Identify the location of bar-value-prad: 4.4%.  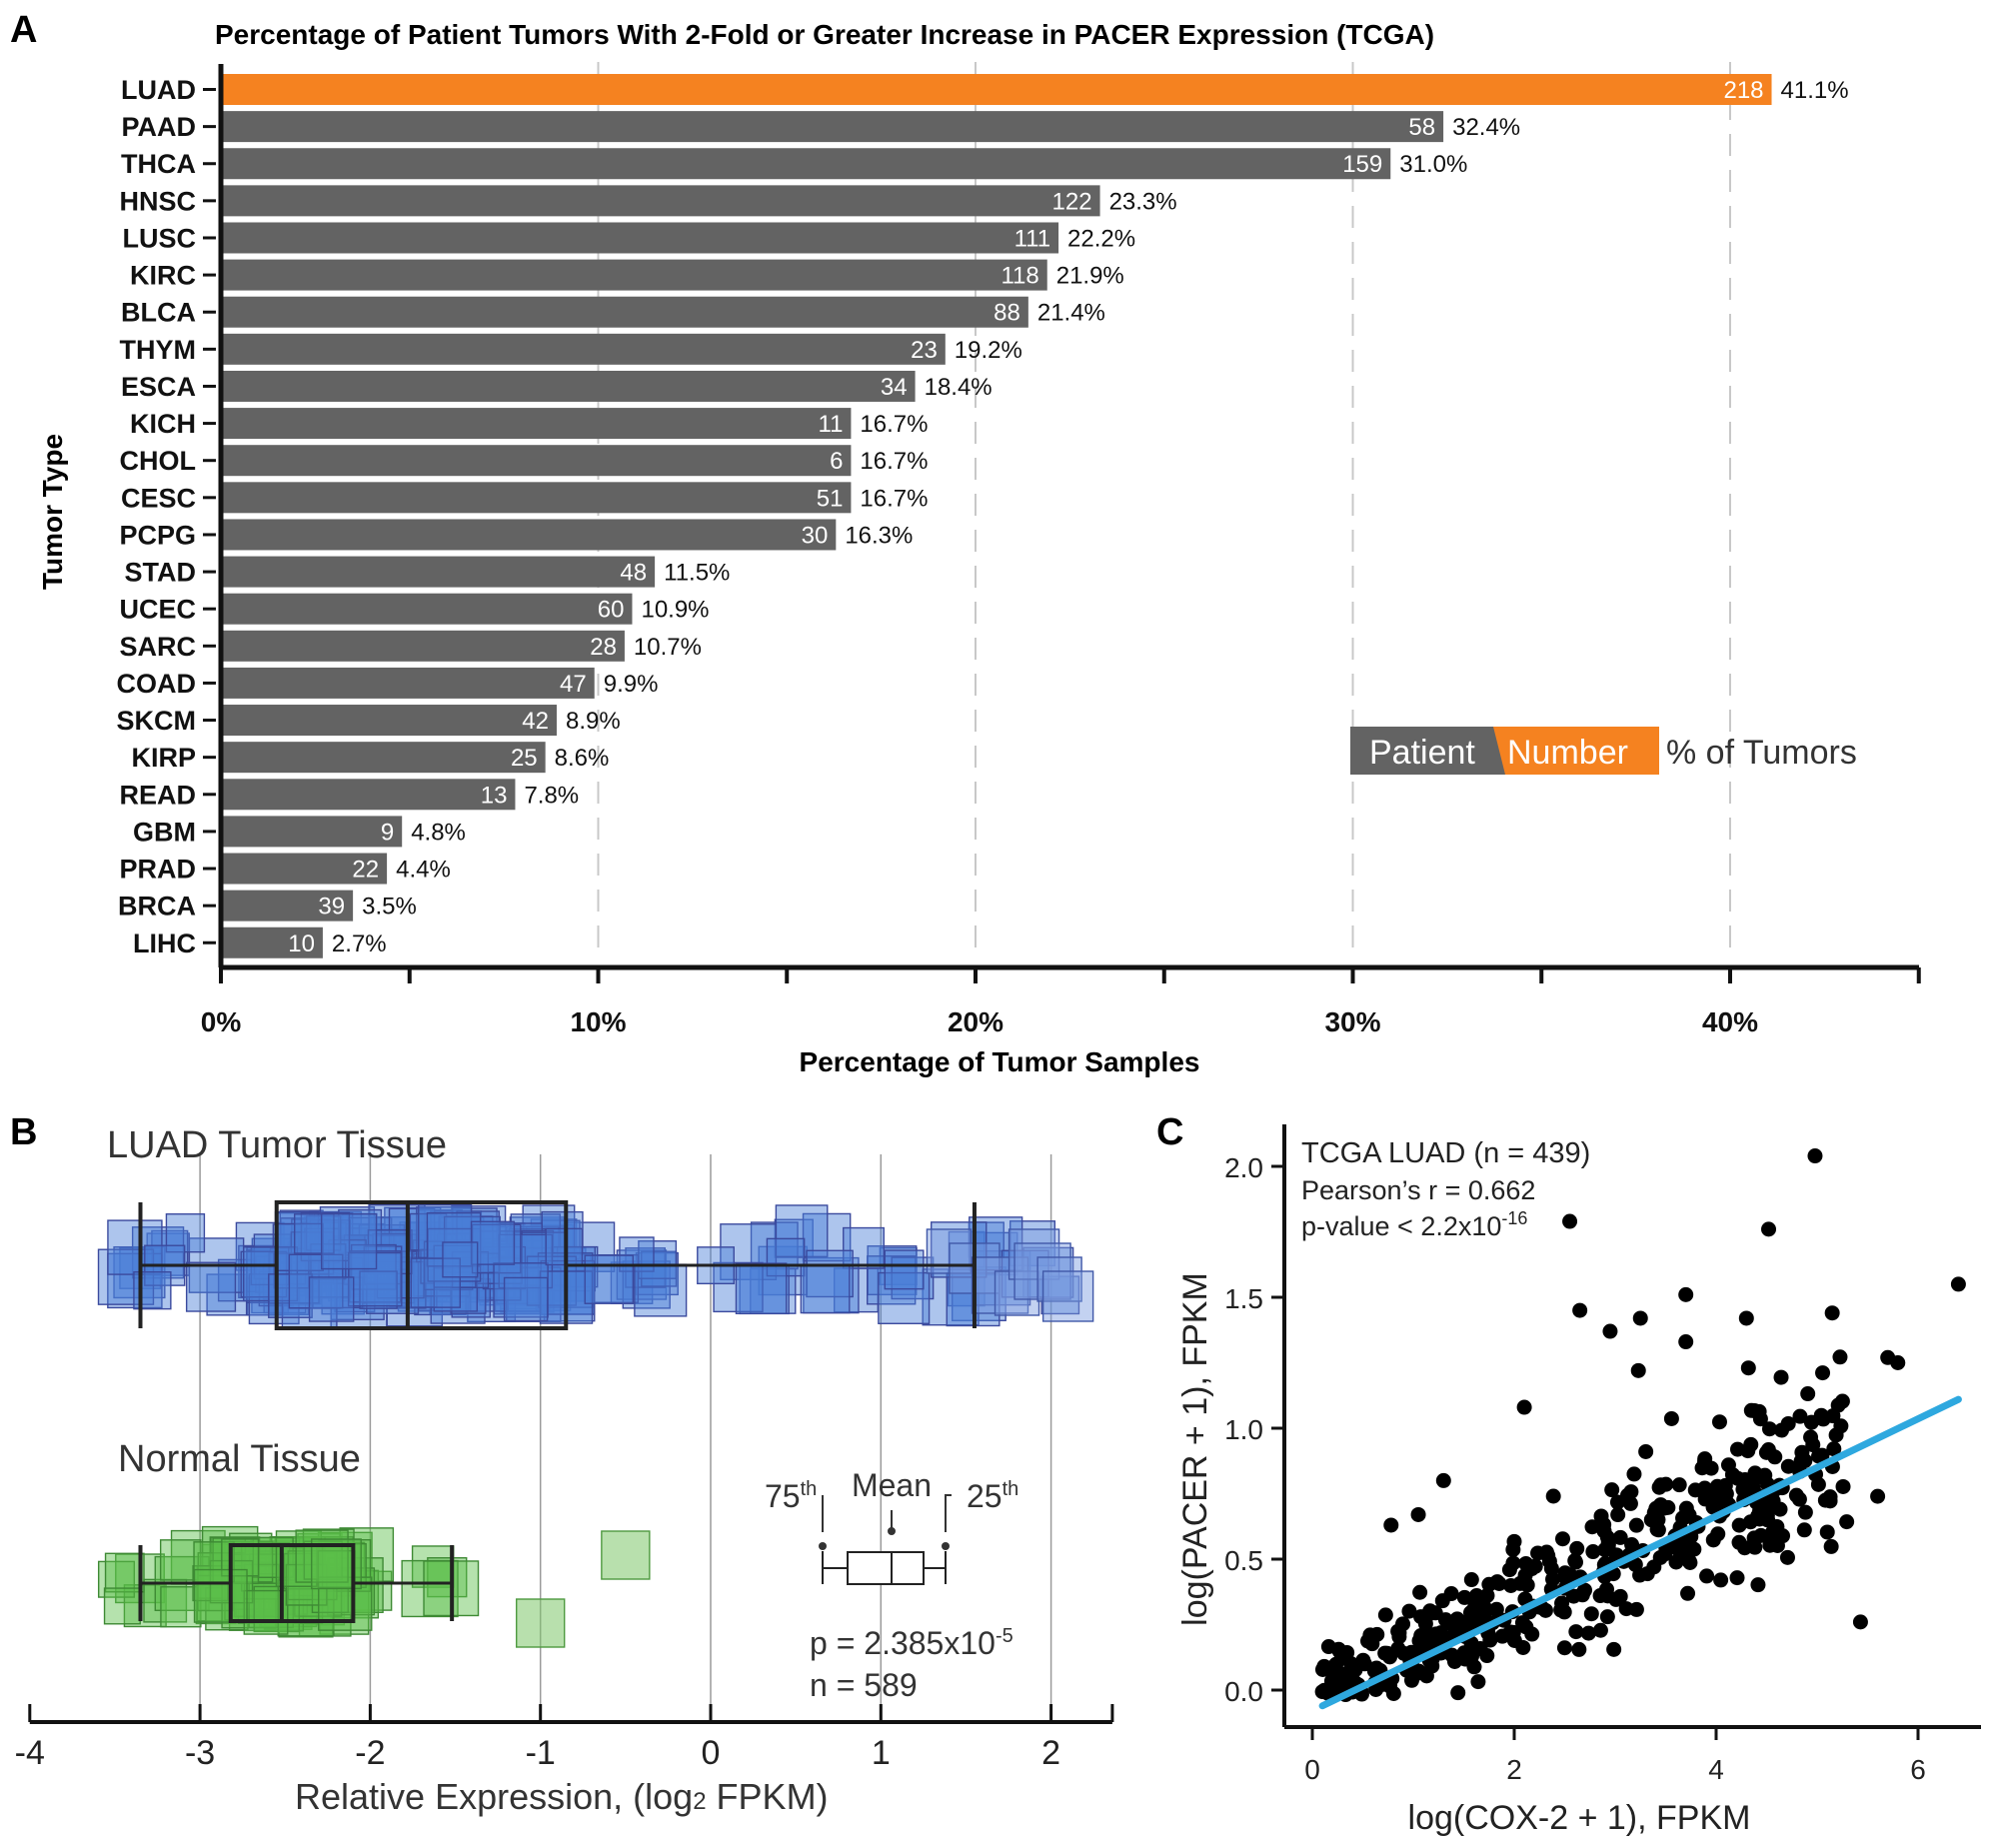
(424, 870).